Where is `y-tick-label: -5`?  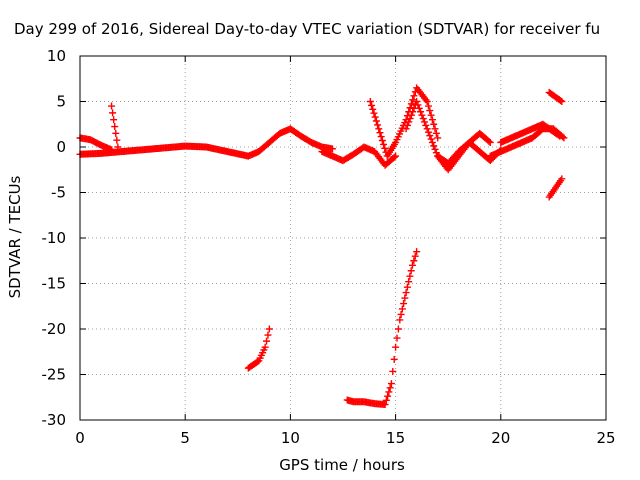
y-tick-label: -5 is located at coordinates (58, 193).